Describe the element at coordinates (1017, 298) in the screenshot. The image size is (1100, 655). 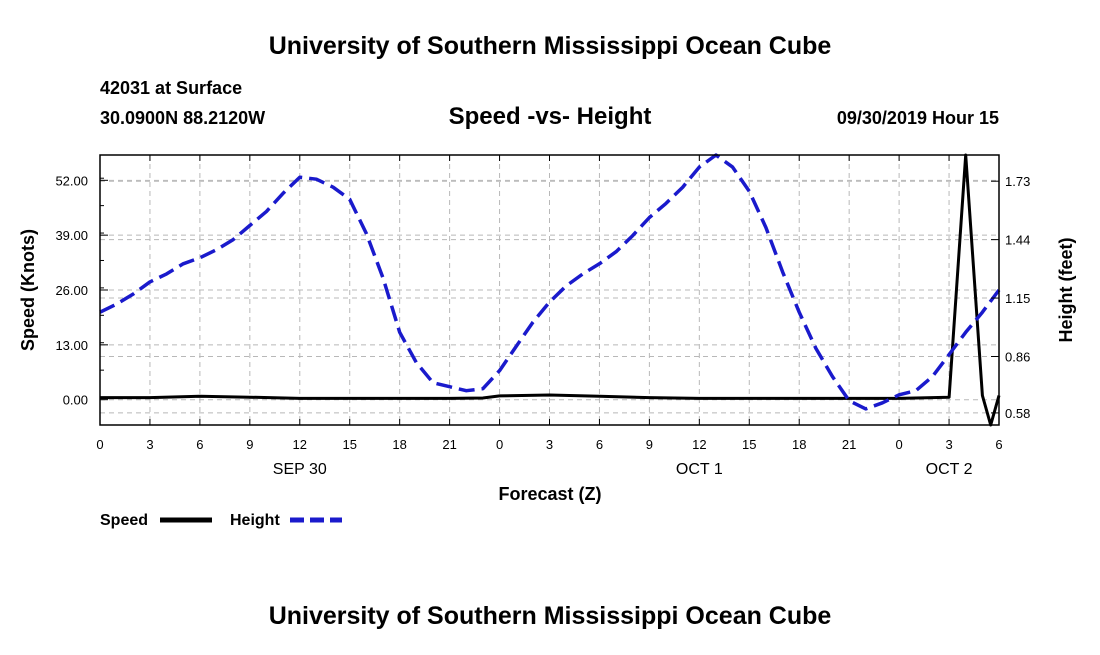
I see `y2-tick-label: 1.15` at that location.